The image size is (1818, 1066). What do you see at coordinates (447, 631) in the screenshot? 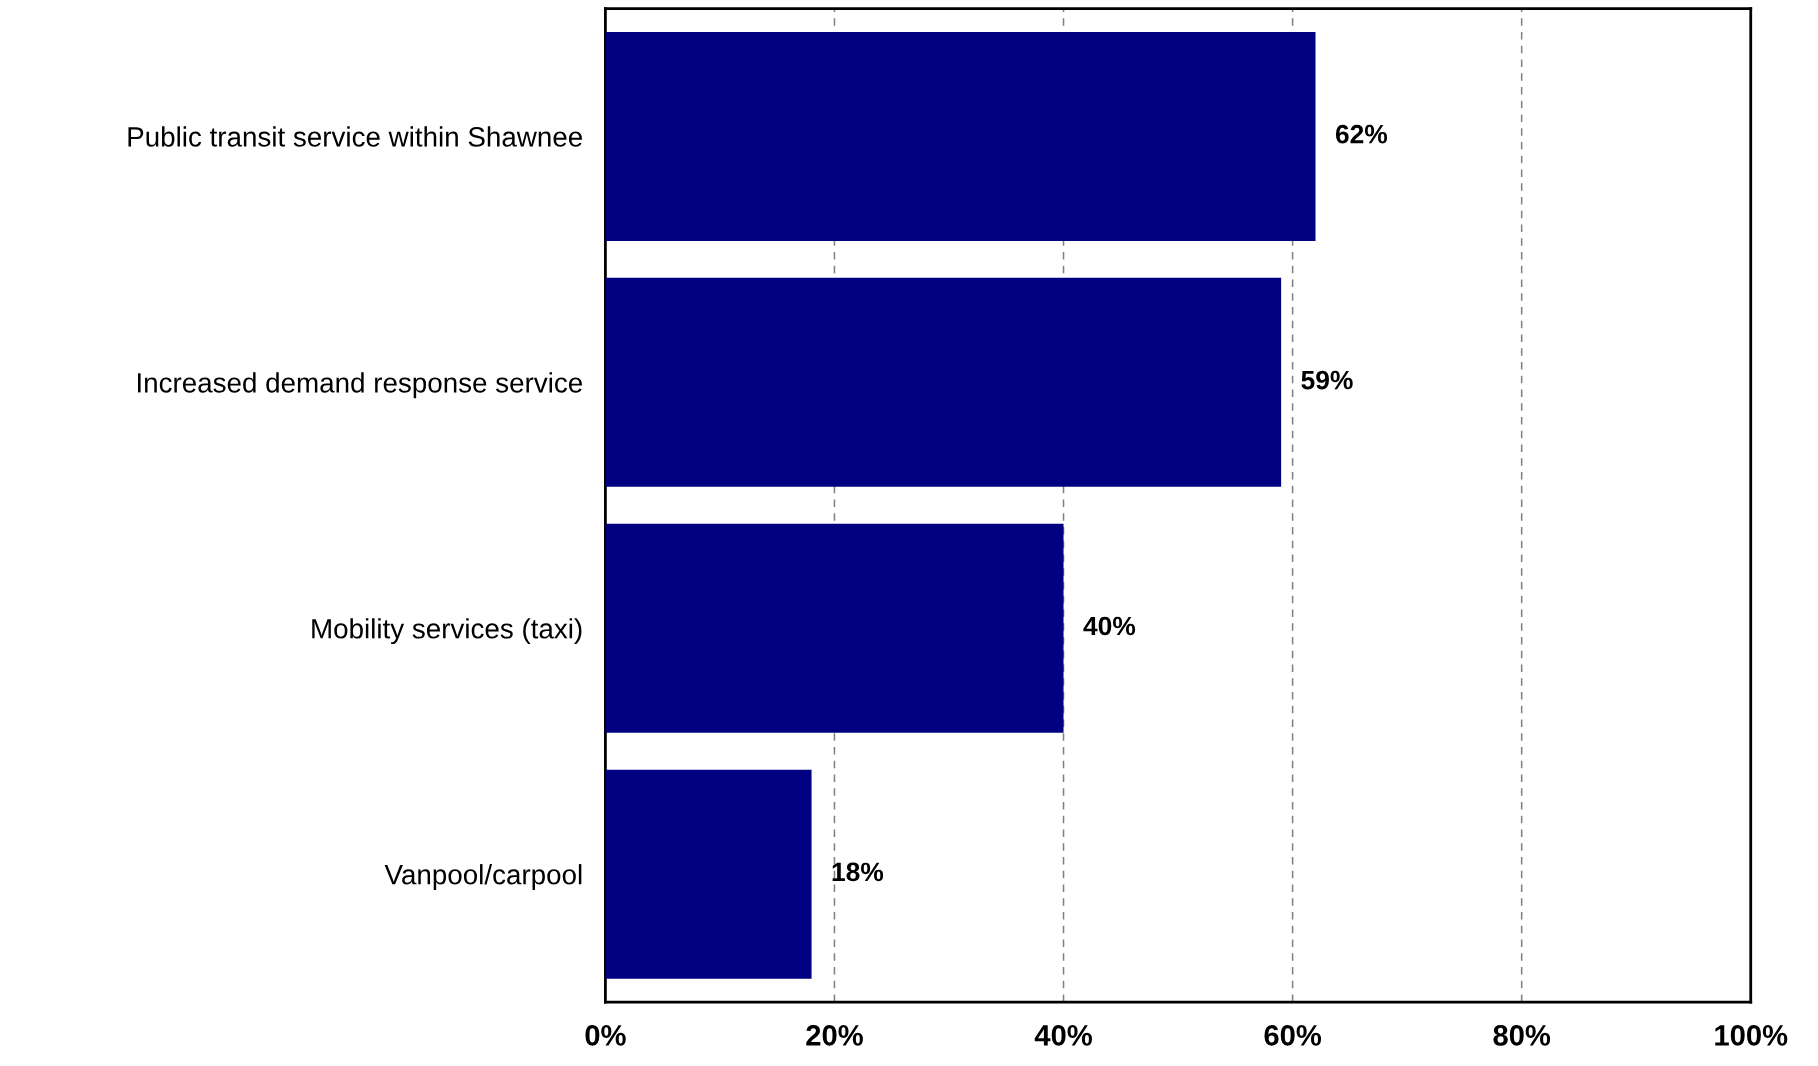
I see `y-tick-label: Mobility services (taxi)` at bounding box center [447, 631].